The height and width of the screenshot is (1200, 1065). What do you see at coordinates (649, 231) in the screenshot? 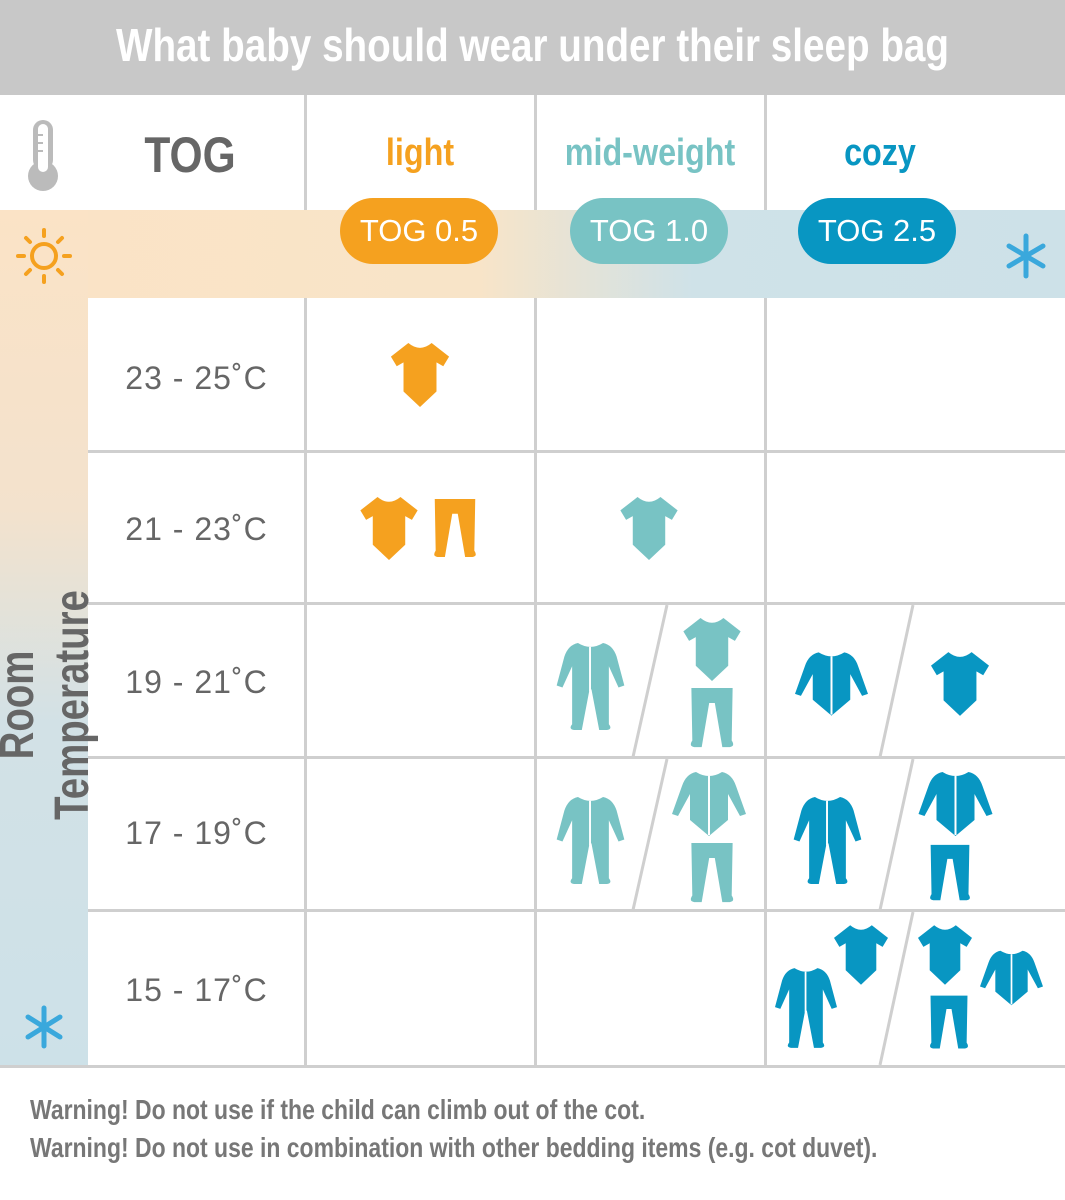
I see `tog-badge-mid-weight: TOG 1.0` at bounding box center [649, 231].